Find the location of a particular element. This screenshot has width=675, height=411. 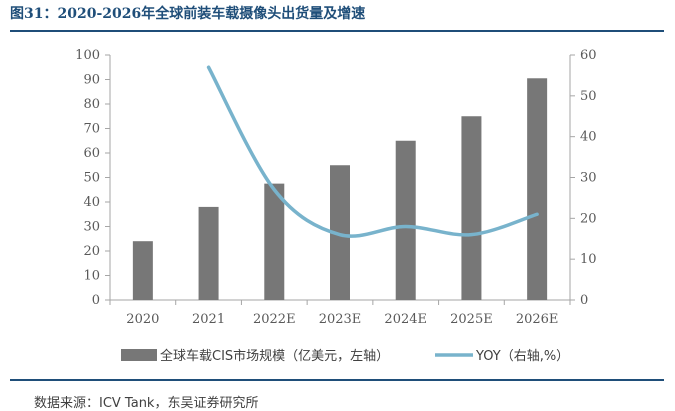

left-tick-label: 60 is located at coordinates (91, 153).